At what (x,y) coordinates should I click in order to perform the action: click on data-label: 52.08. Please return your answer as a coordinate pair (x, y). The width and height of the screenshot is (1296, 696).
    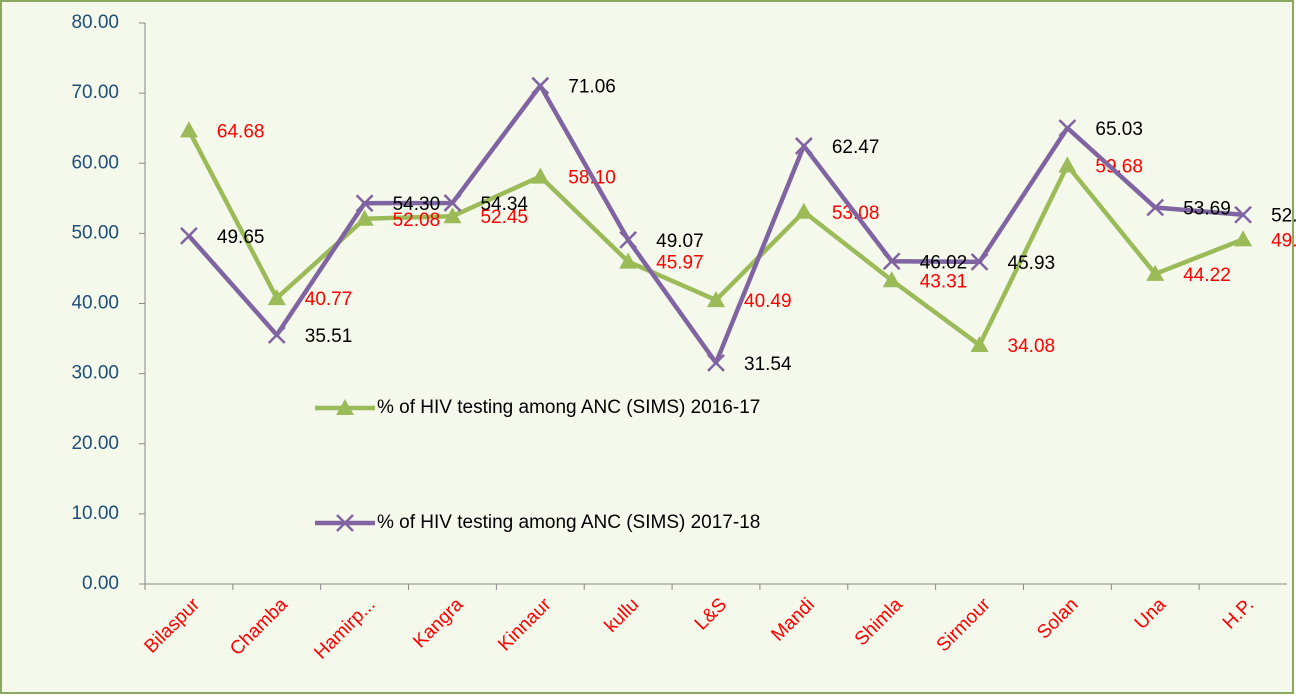
    Looking at the image, I should click on (417, 220).